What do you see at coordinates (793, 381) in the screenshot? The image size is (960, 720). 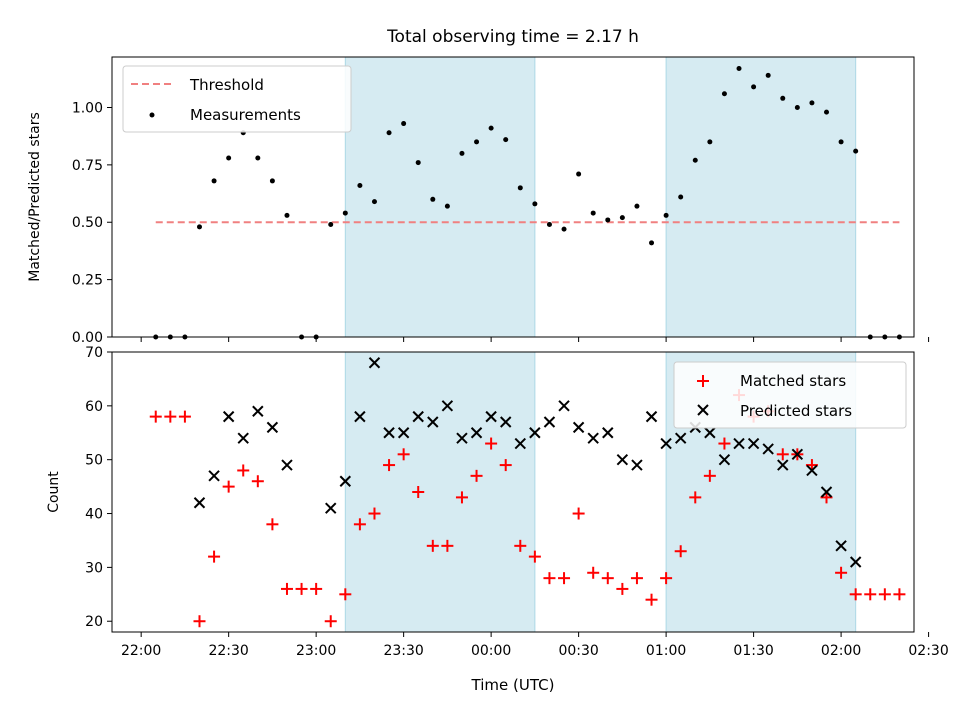 I see `legend-matched-label: Matched stars` at bounding box center [793, 381].